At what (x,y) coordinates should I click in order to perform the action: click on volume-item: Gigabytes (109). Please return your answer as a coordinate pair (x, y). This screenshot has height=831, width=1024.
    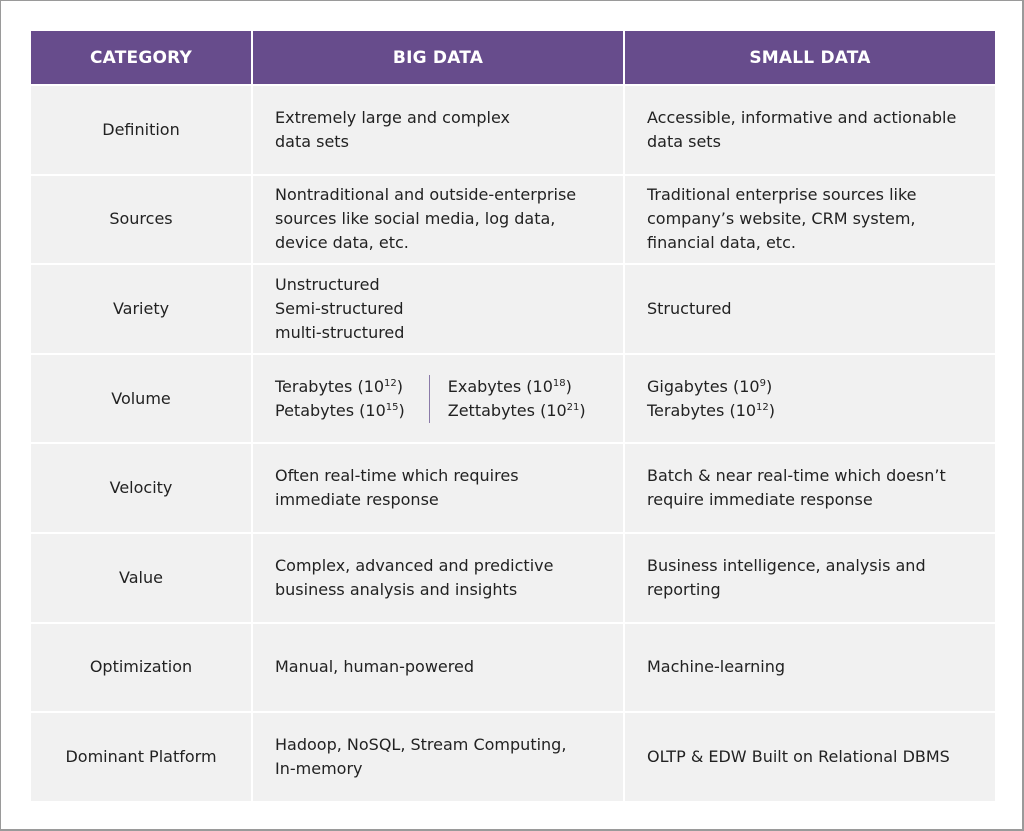
    Looking at the image, I should click on (710, 386).